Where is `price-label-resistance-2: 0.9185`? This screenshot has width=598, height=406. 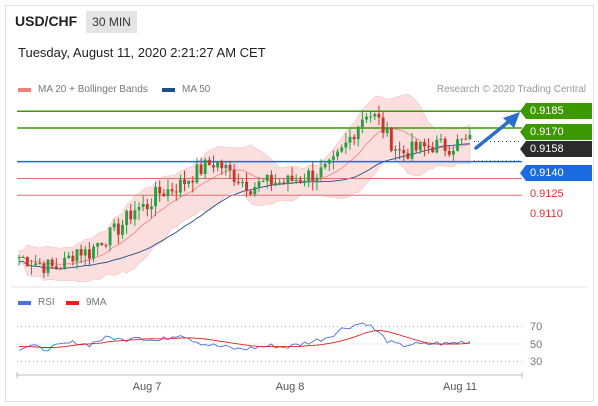
price-label-resistance-2: 0.9185 is located at coordinates (556, 111).